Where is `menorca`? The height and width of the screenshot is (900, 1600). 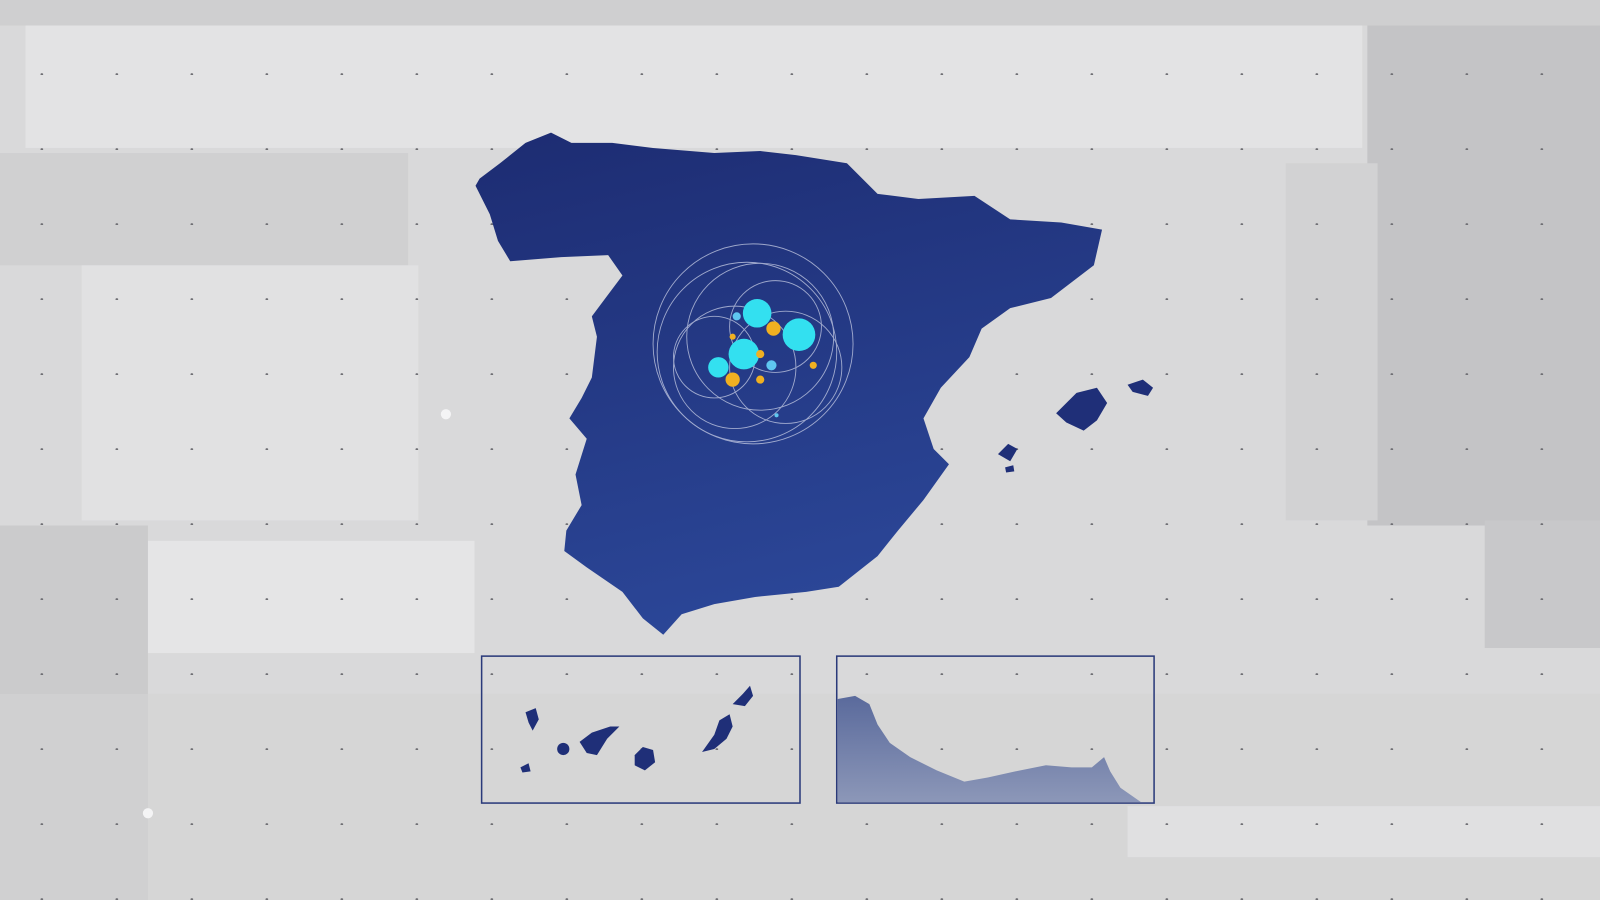
menorca is located at coordinates (1140, 387).